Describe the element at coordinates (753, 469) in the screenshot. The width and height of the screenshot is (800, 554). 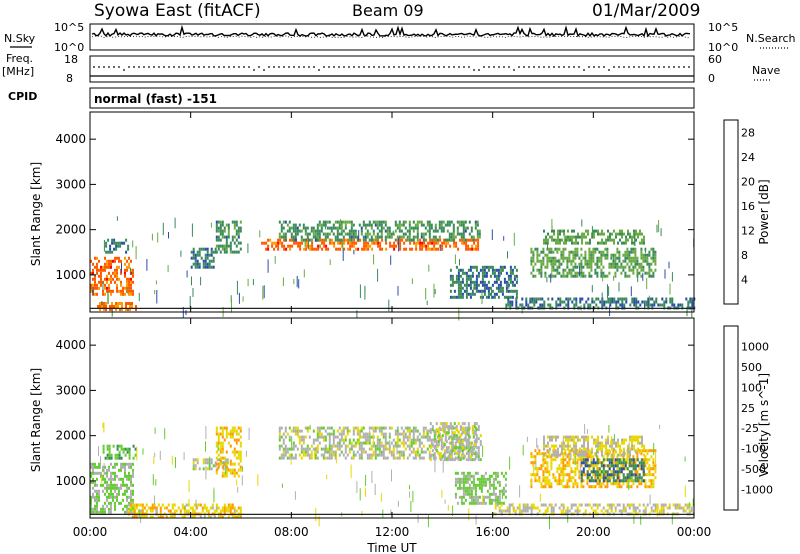
I see `velocity-colorbar-tick: -500` at that location.